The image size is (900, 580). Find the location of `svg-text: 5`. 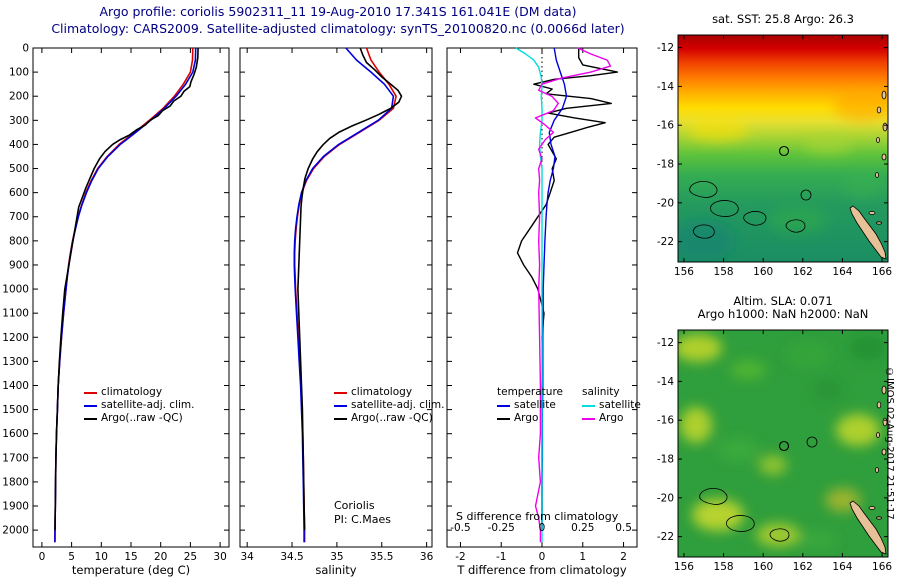

svg-text: 5 is located at coordinates (71, 557).